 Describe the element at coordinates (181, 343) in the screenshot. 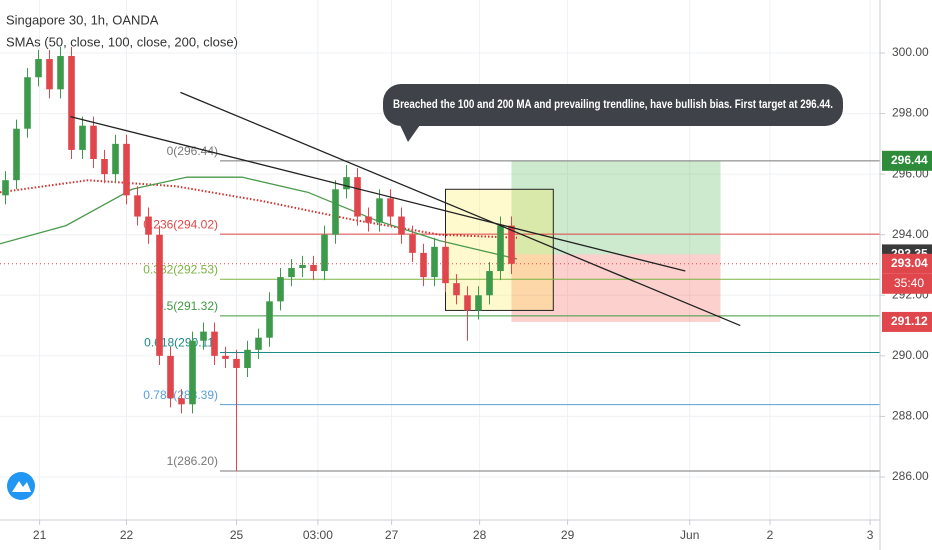

I see `fib-label: 0.618(290.11)` at that location.